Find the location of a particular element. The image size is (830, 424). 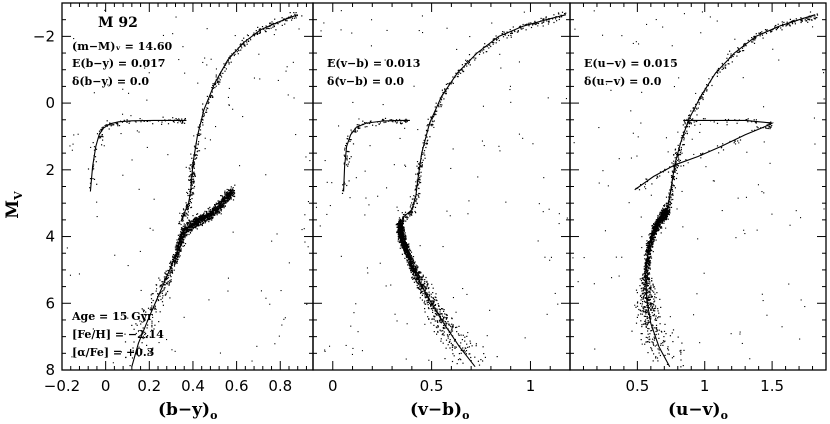

x-axis-label-vb: (v−b)o is located at coordinates (439, 411).